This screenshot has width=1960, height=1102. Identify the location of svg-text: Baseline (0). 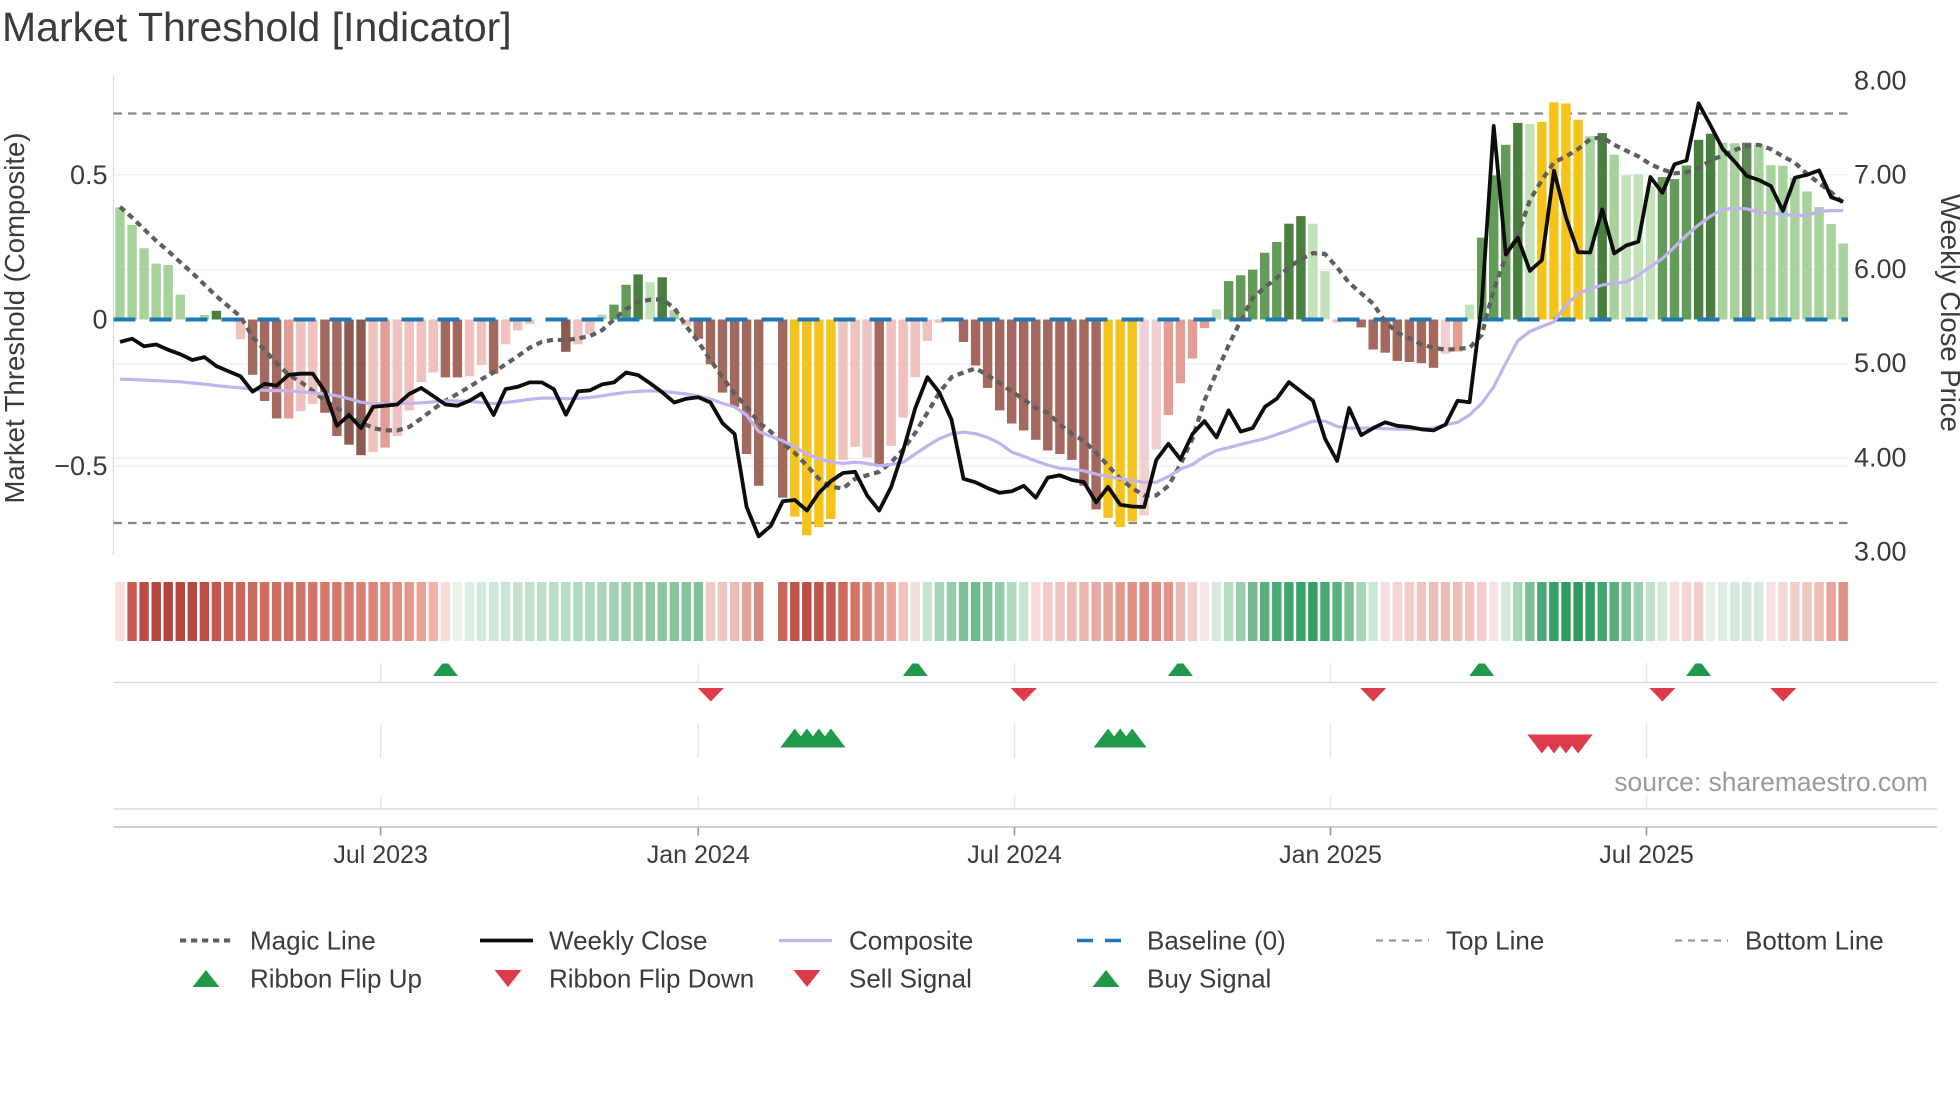
(1216, 941).